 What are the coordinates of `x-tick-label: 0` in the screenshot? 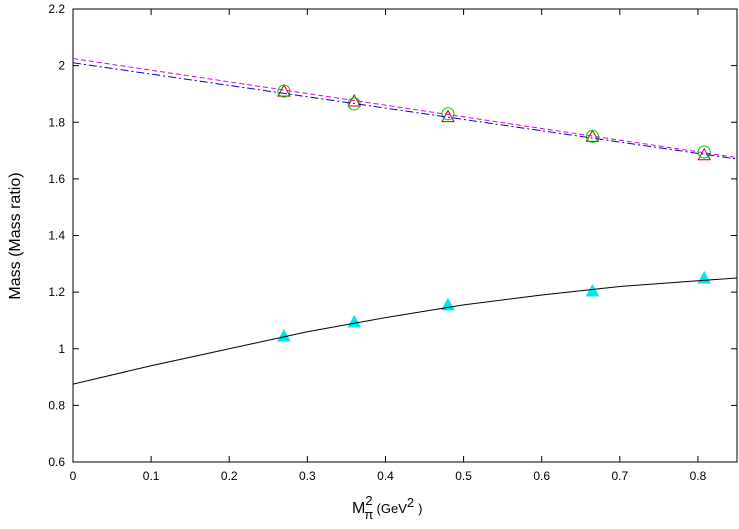 It's located at (73, 476).